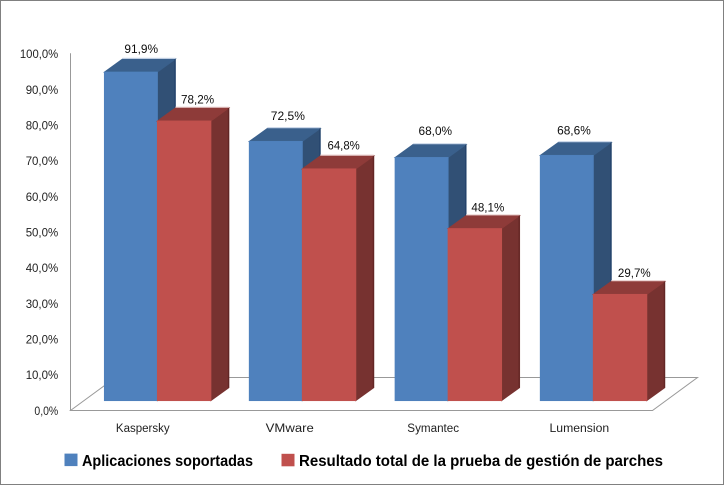 The height and width of the screenshot is (485, 724). I want to click on svg-text: 70,0%, so click(42, 162).